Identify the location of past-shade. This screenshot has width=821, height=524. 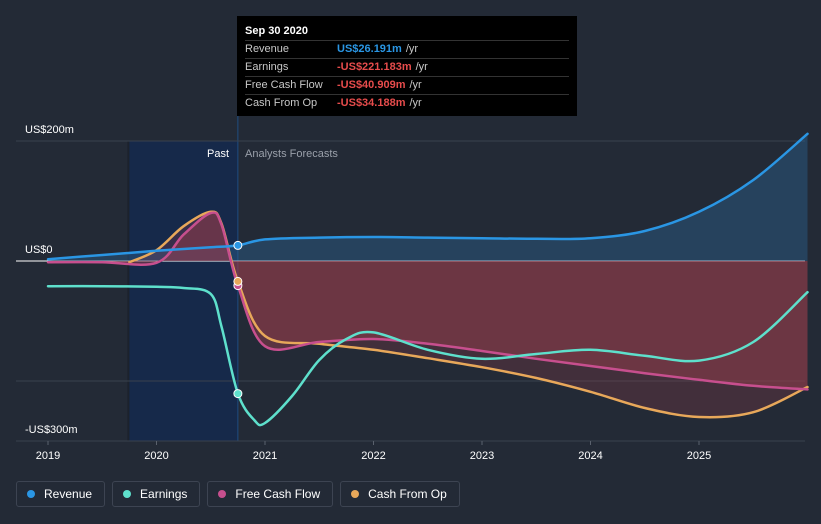
(183, 291).